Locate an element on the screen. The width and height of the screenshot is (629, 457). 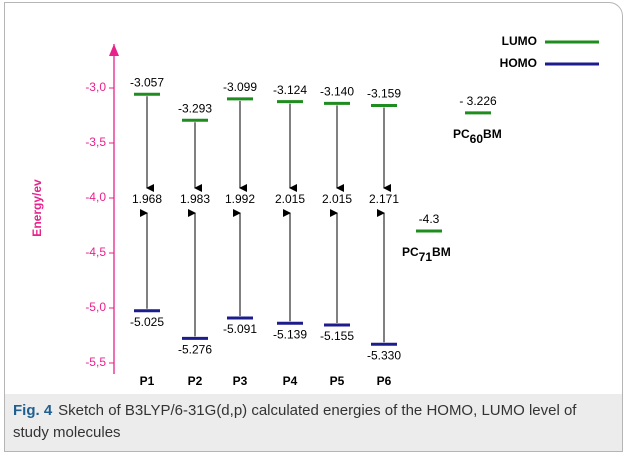
gap-label: 2.171 is located at coordinates (384, 199).